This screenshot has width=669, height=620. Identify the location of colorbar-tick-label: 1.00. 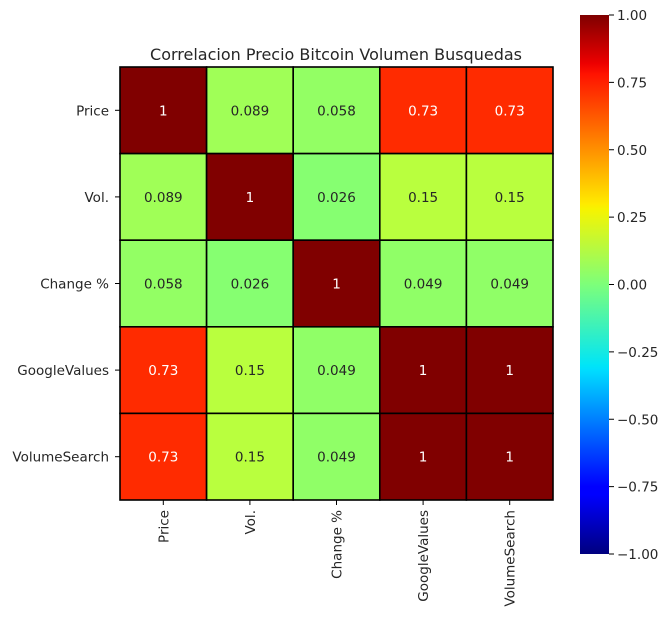
(632, 16).